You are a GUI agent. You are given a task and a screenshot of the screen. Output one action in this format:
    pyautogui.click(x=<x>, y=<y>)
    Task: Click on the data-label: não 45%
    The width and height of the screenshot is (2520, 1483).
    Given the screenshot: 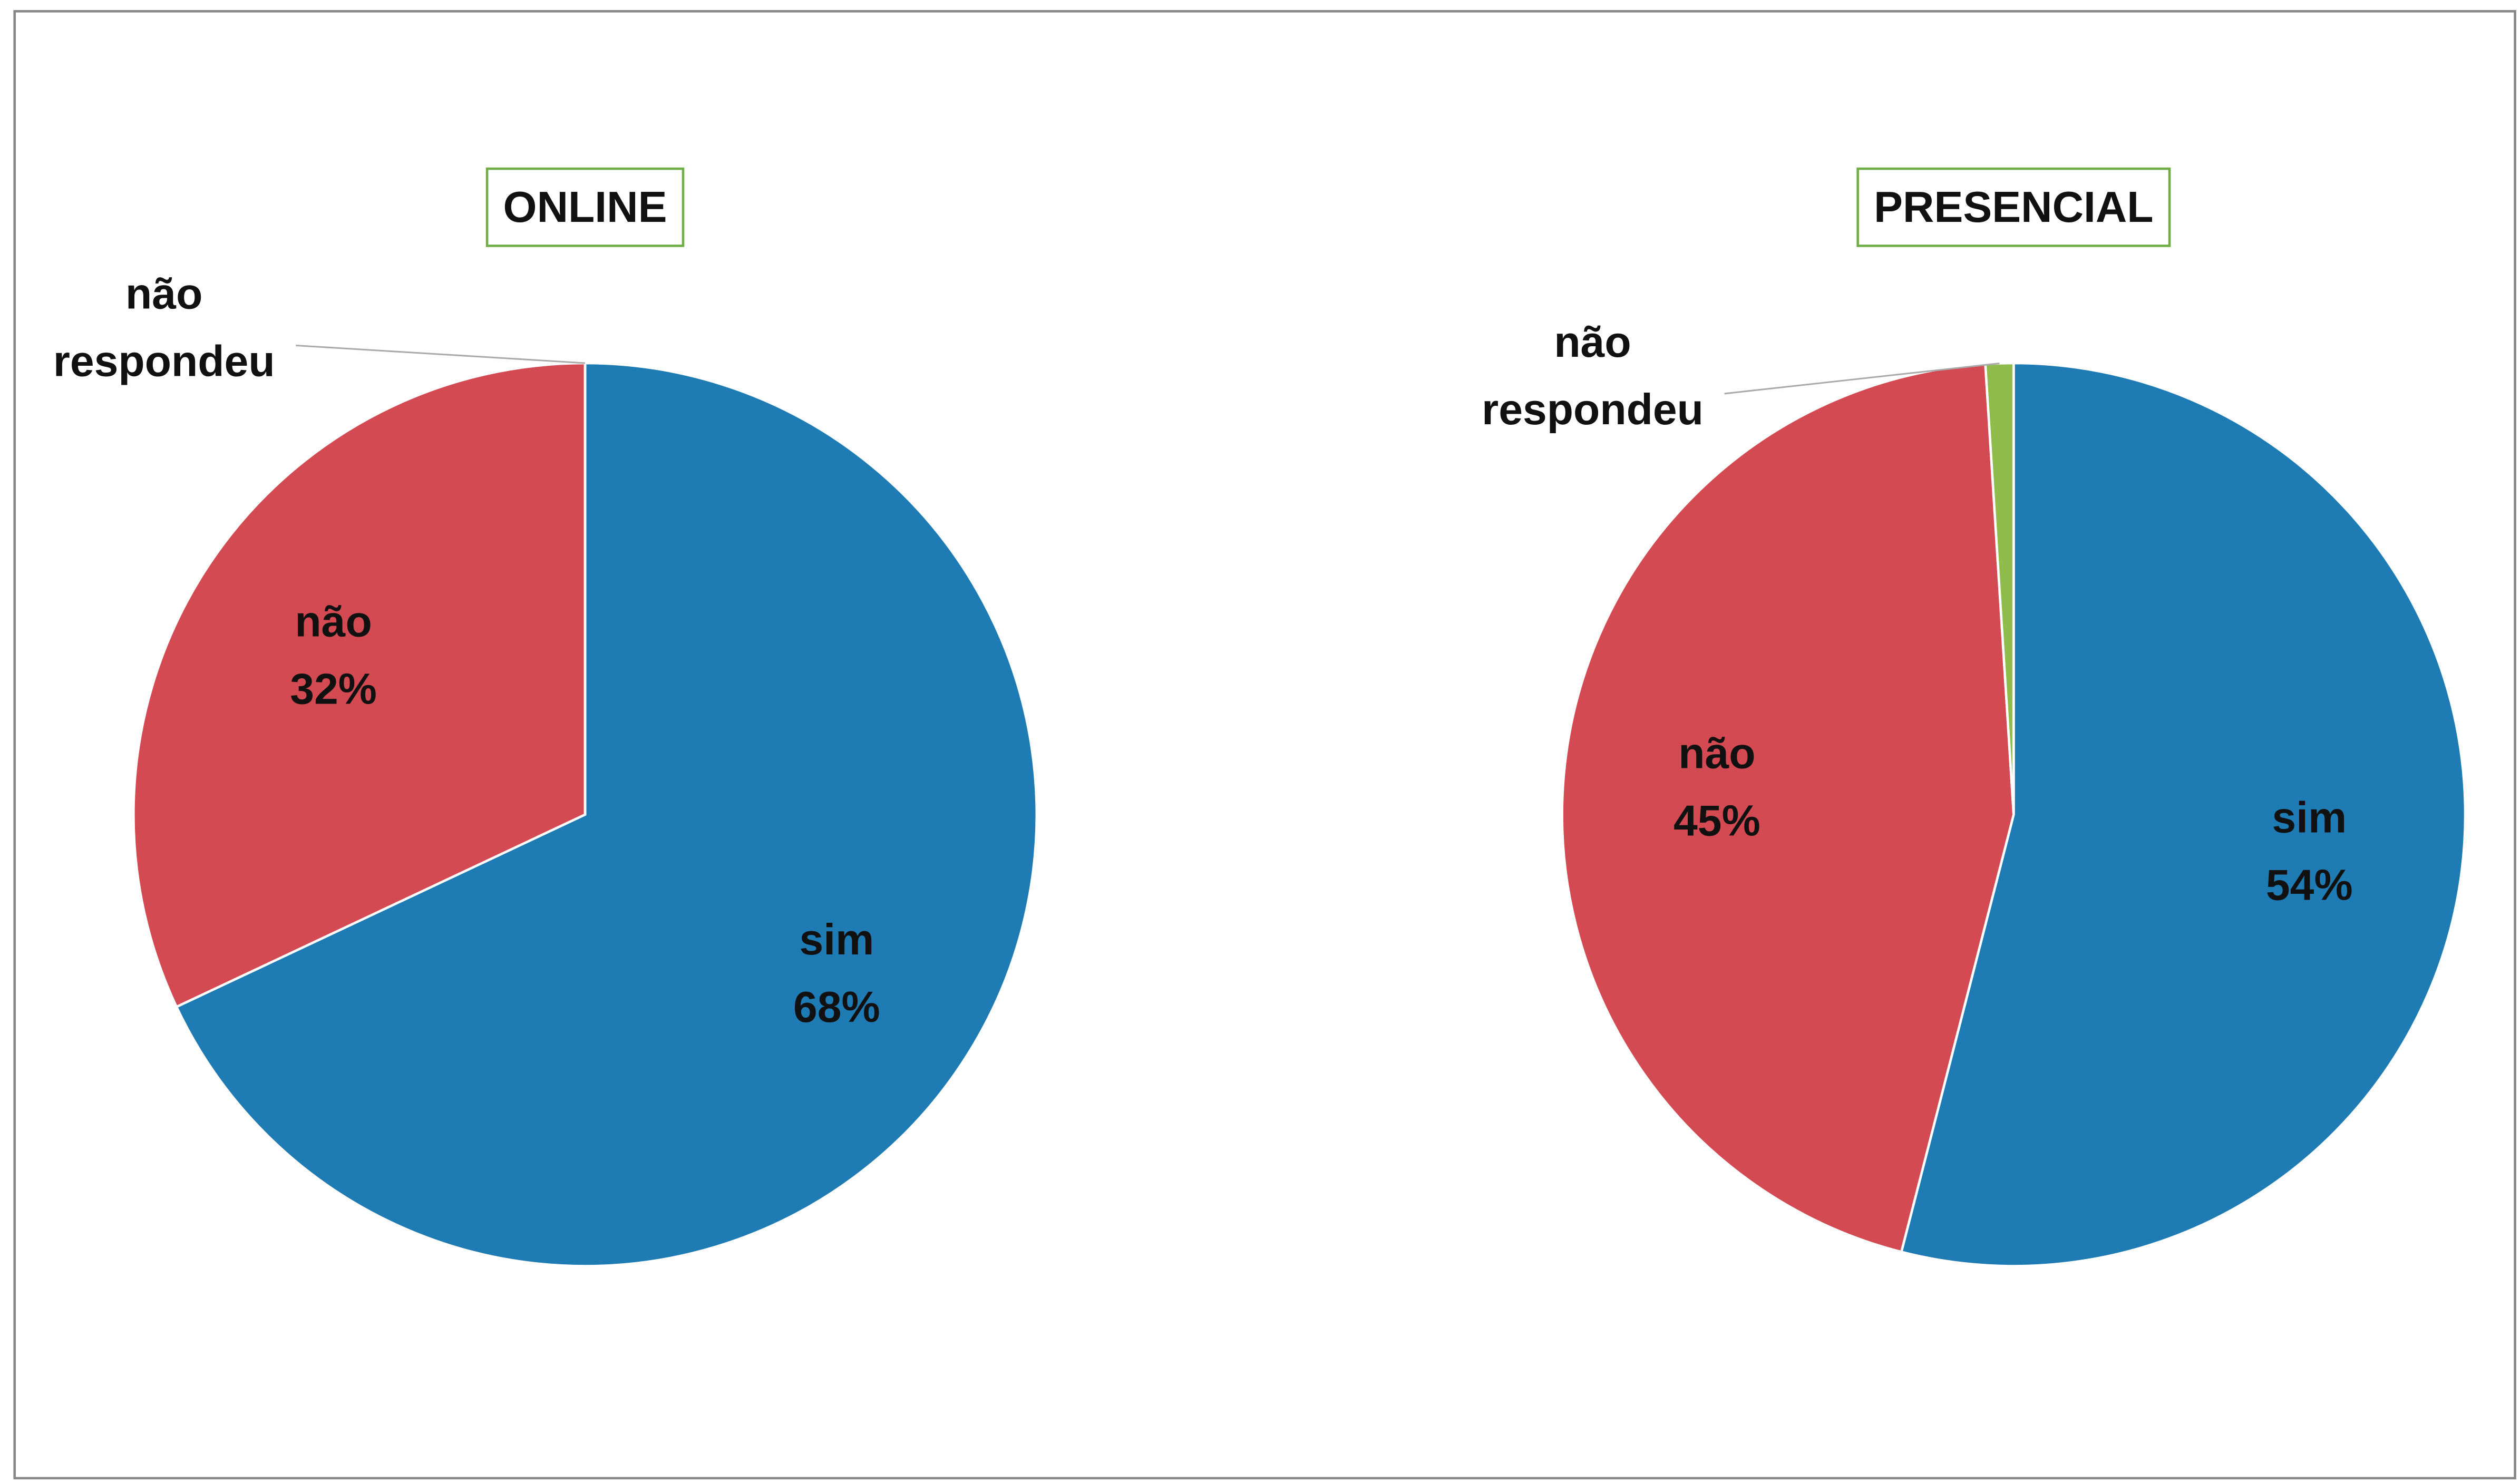 What is the action you would take?
    pyautogui.click(x=1717, y=787)
    